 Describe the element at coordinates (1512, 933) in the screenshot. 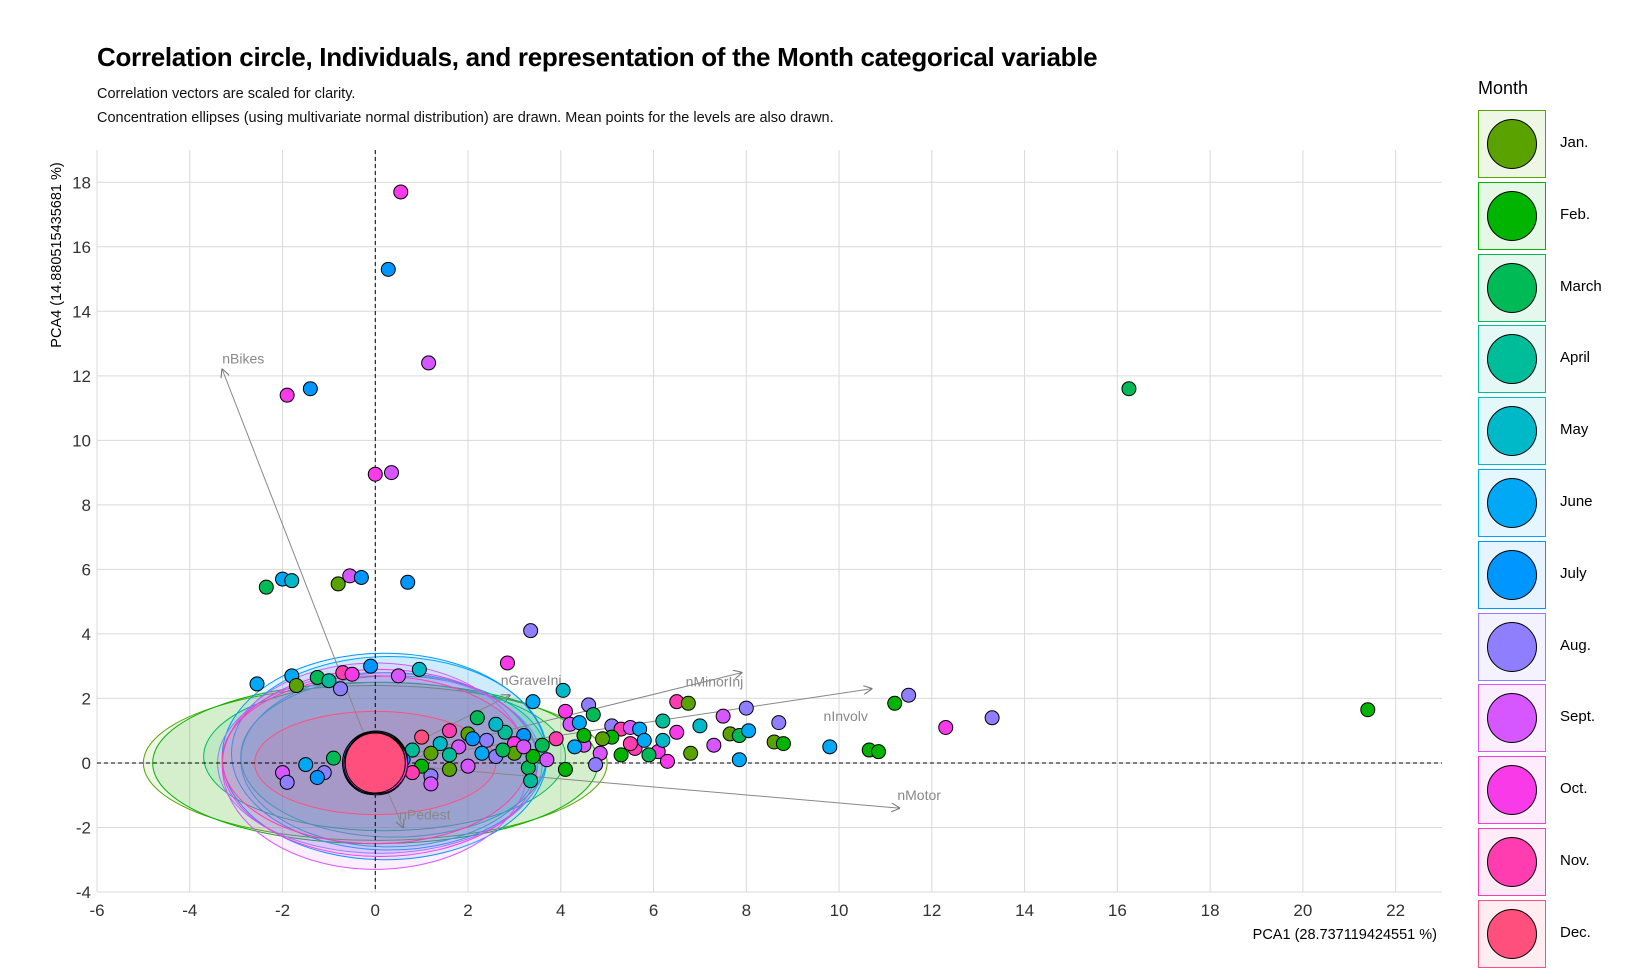

I see `legend-key-dec` at that location.